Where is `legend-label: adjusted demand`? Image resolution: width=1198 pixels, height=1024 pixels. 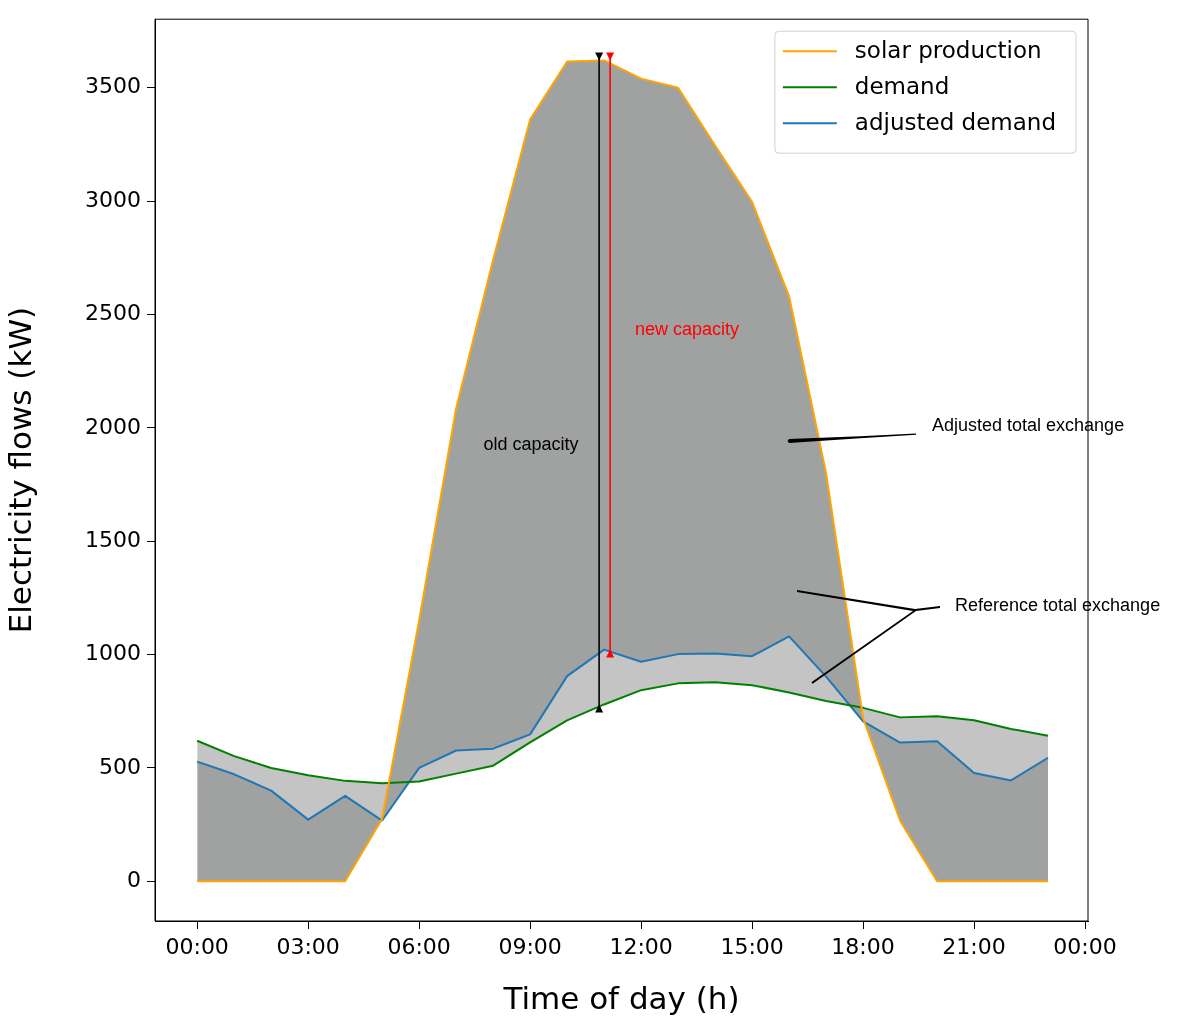 legend-label: adjusted demand is located at coordinates (955, 122).